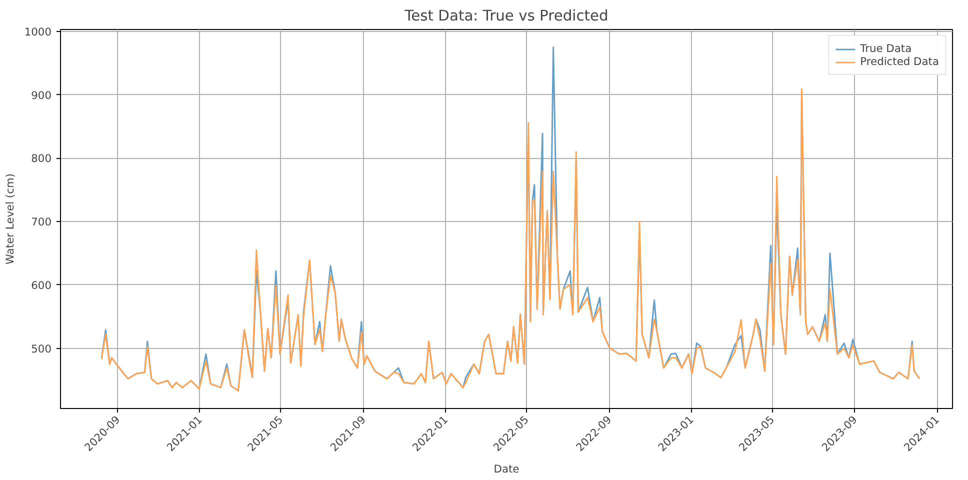  I want to click on y-tick-label: 600, so click(41, 285).